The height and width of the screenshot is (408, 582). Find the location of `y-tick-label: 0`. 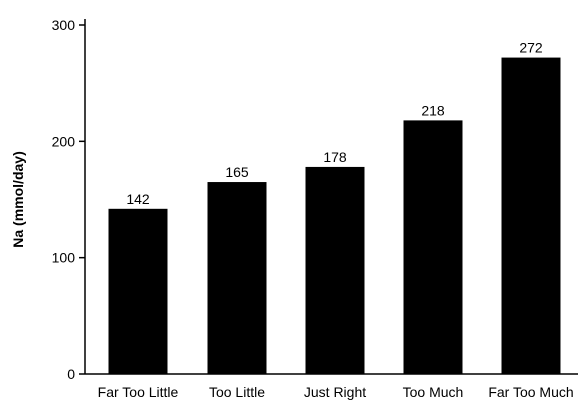

y-tick-label: 0 is located at coordinates (71, 374).